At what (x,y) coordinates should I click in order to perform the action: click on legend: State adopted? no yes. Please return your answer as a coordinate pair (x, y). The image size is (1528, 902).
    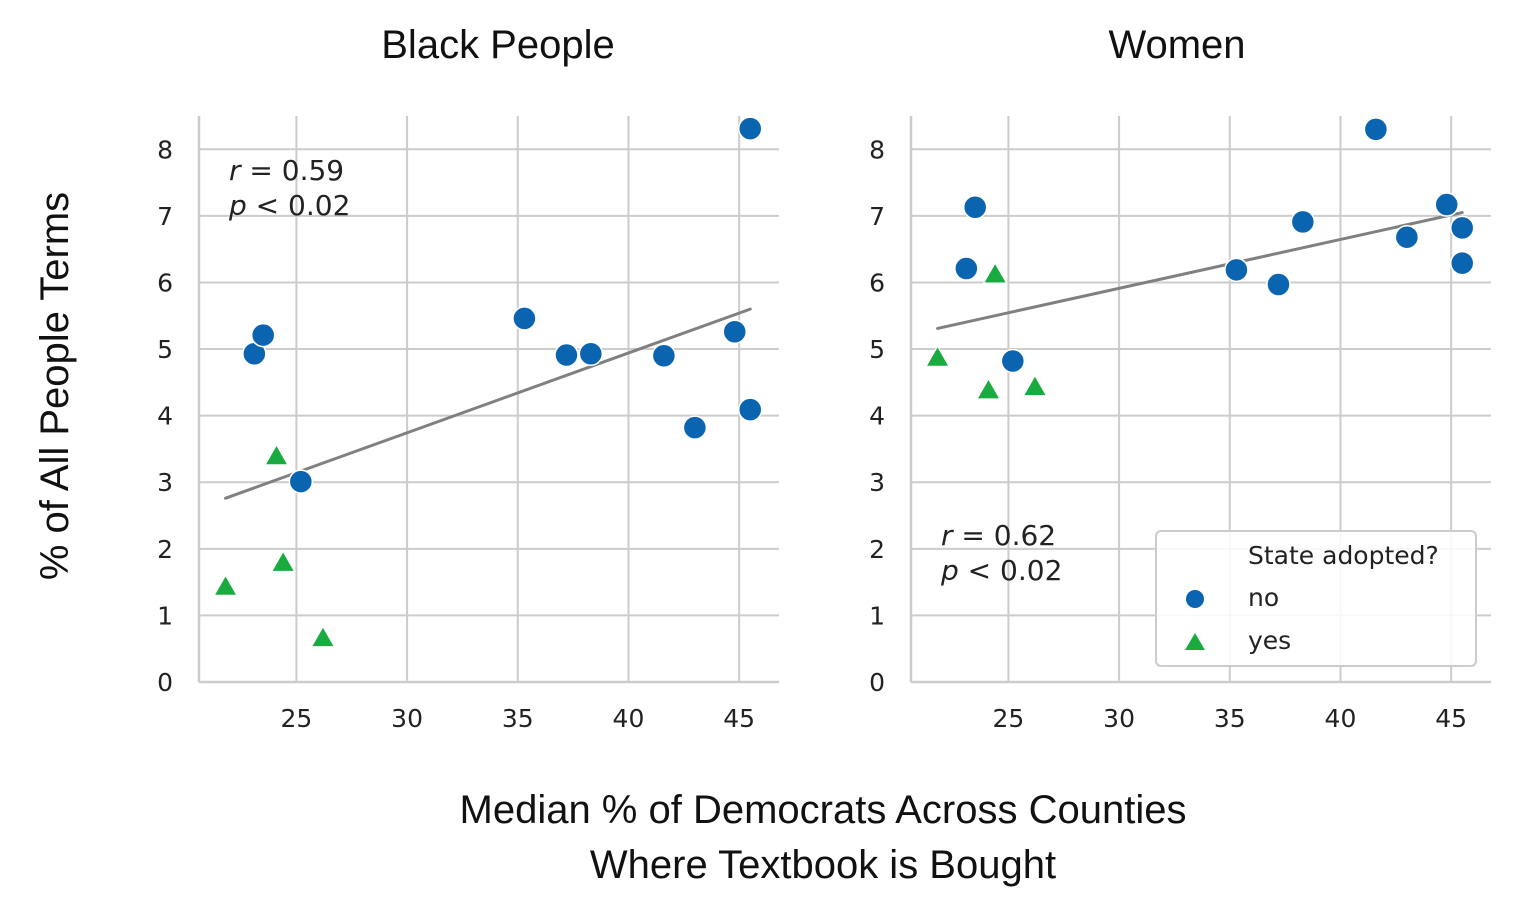
    Looking at the image, I should click on (1316, 598).